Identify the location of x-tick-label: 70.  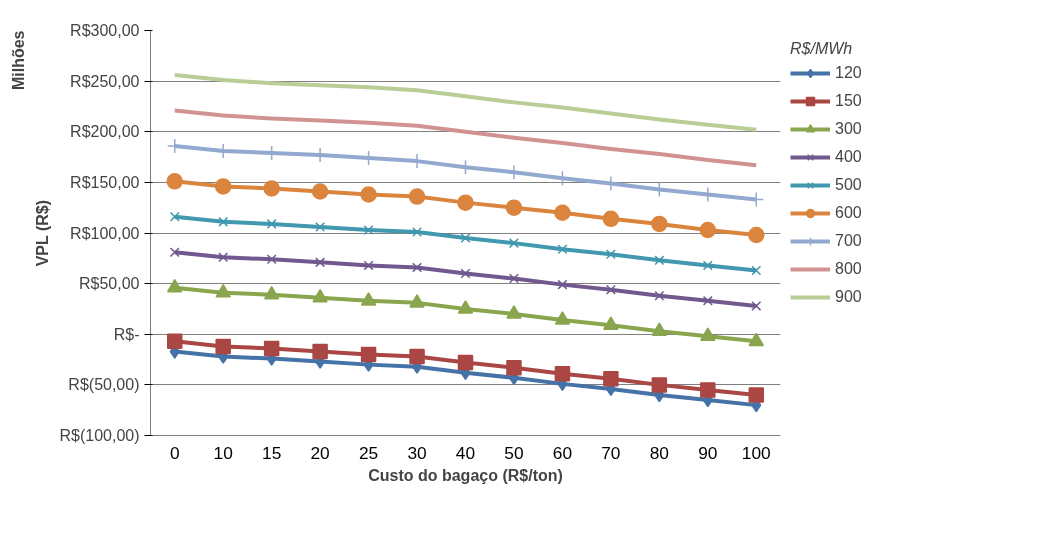
(611, 452).